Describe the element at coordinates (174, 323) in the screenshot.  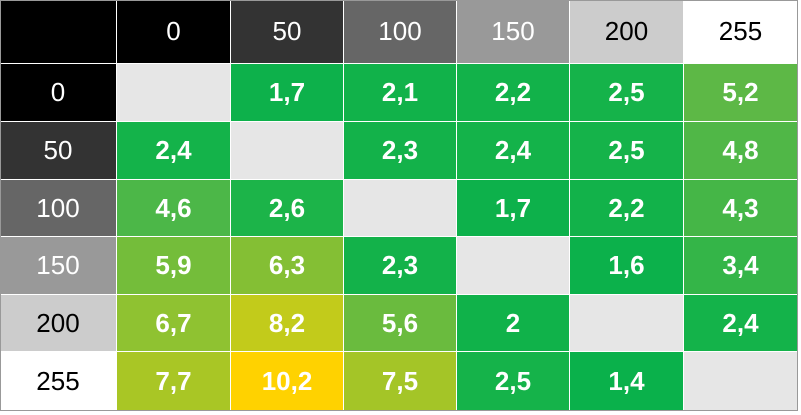
I see `value-cell: 6,7` at that location.